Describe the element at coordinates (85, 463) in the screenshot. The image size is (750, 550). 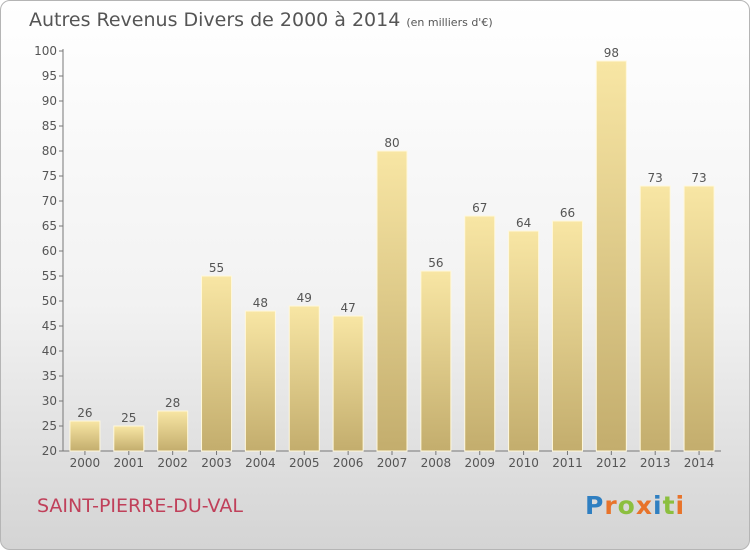
I see `x-tick-label-2000: 2000` at that location.